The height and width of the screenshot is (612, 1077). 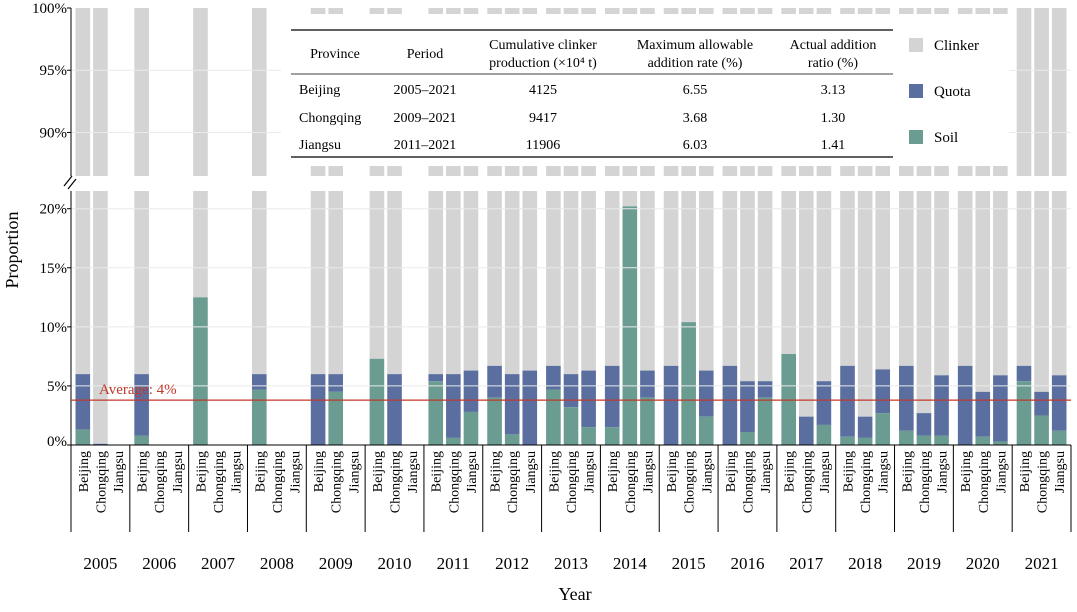 I want to click on table-cell: 1.30, so click(x=833, y=118).